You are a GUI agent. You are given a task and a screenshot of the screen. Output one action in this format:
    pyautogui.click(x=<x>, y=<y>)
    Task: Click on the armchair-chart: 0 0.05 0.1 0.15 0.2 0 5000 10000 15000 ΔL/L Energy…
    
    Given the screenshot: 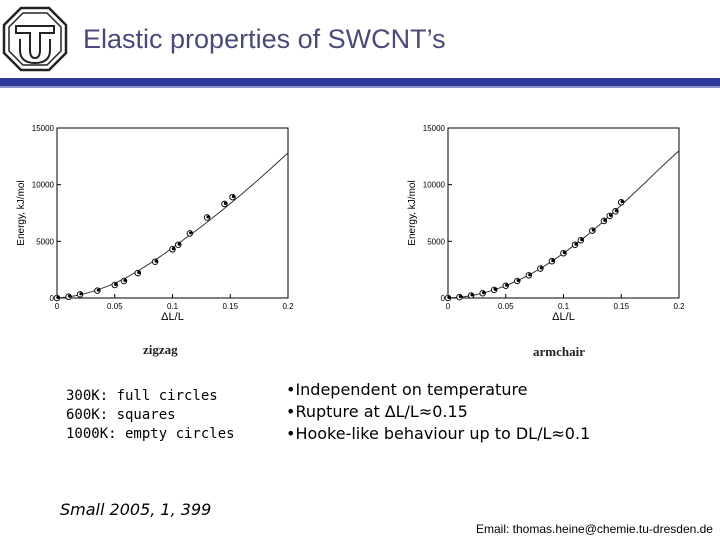 What is the action you would take?
    pyautogui.click(x=546, y=223)
    